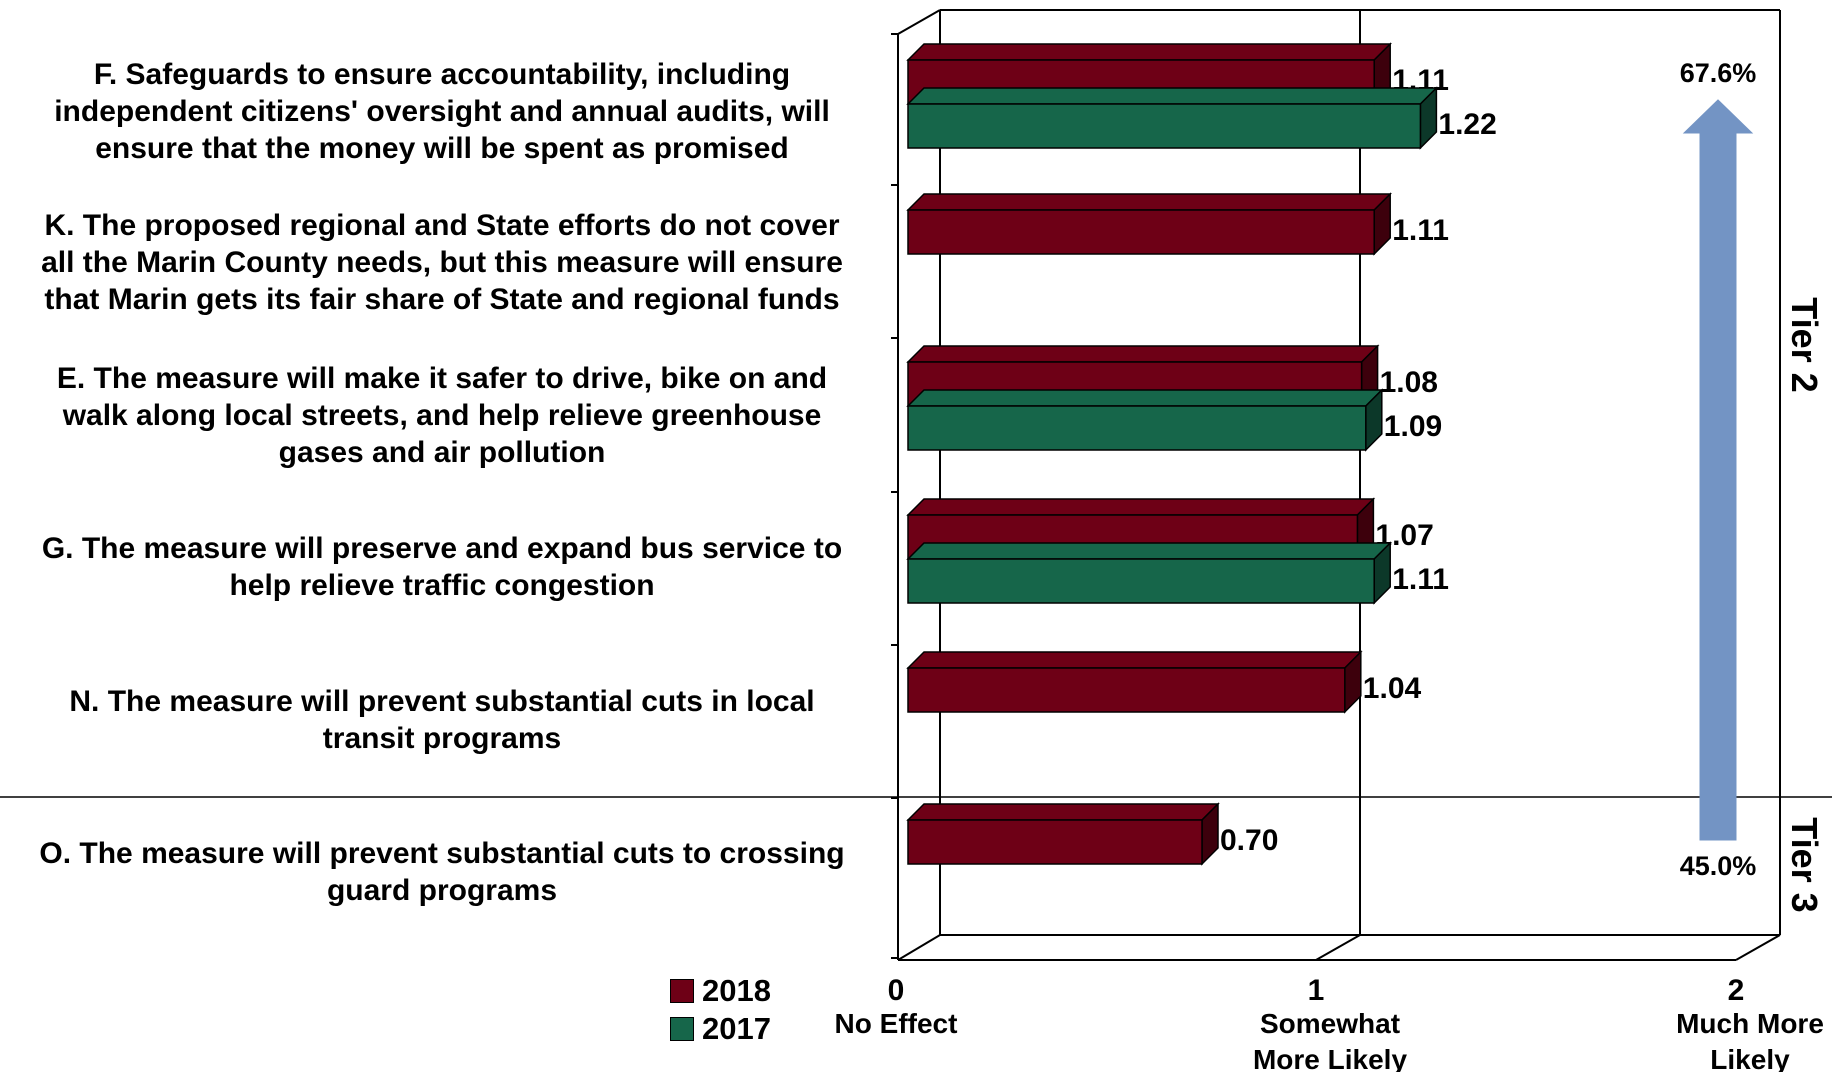 The height and width of the screenshot is (1077, 1832). What do you see at coordinates (1750, 1023) in the screenshot?
I see `x-tick-label: Much More` at bounding box center [1750, 1023].